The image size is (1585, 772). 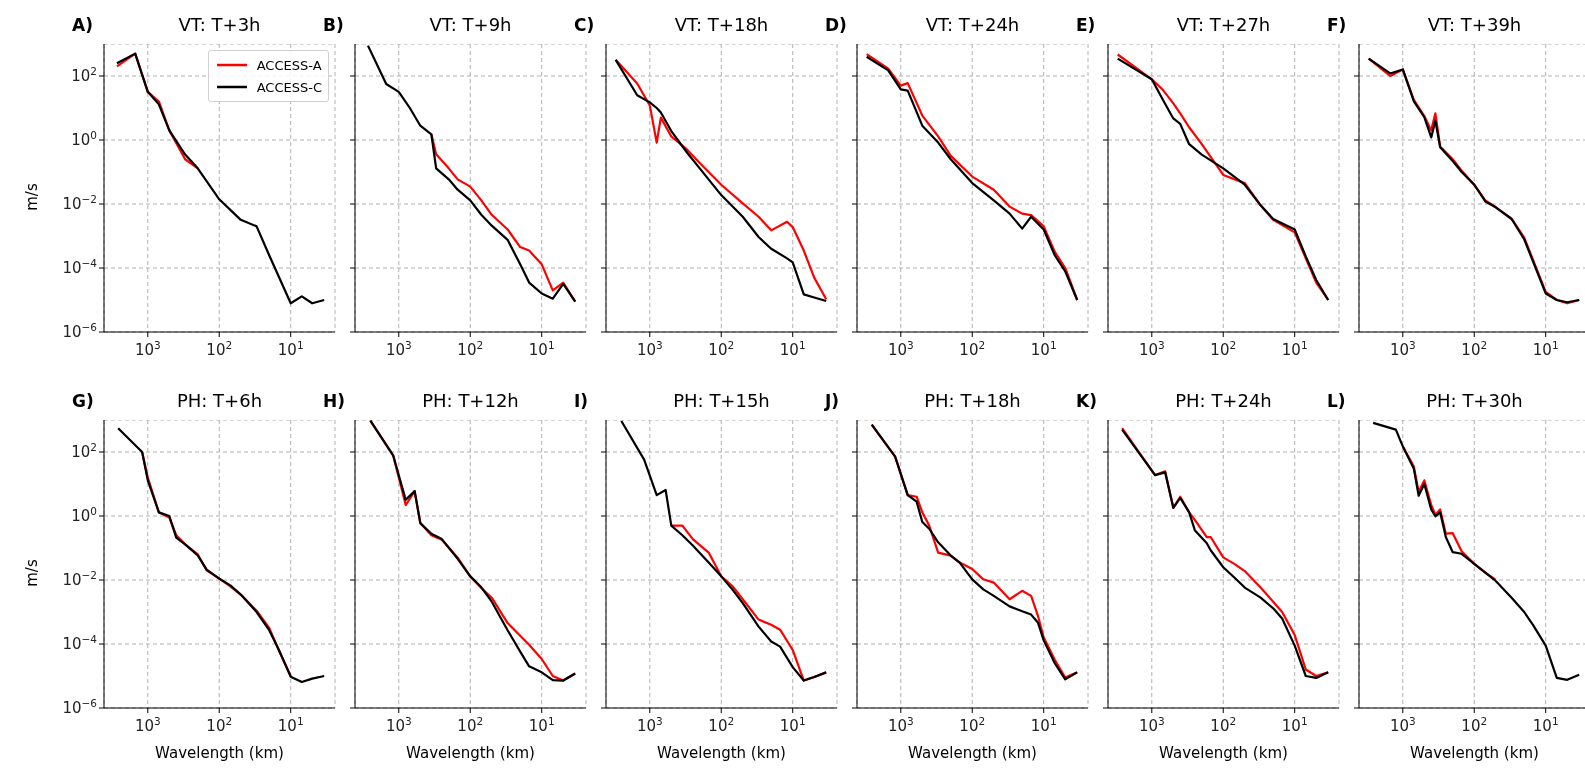 I want to click on text: L), so click(x=1336, y=401).